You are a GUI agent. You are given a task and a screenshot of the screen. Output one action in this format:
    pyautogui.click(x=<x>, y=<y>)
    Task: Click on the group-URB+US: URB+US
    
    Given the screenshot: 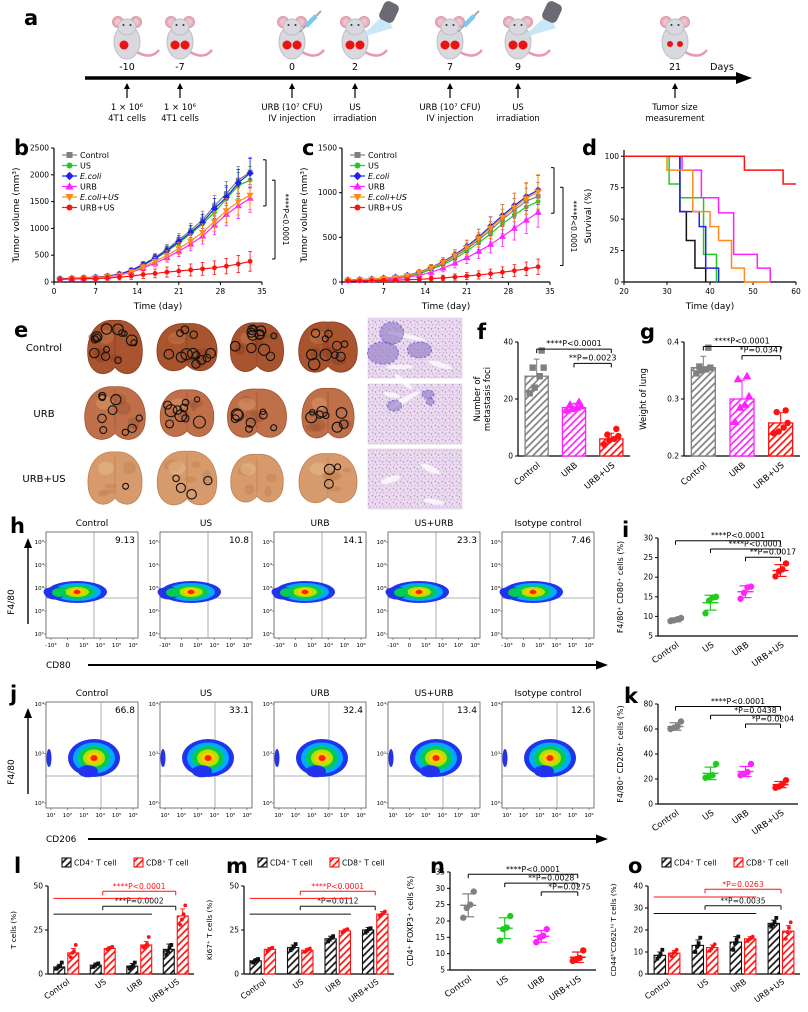 What is the action you would take?
    pyautogui.click(x=770, y=807)
    